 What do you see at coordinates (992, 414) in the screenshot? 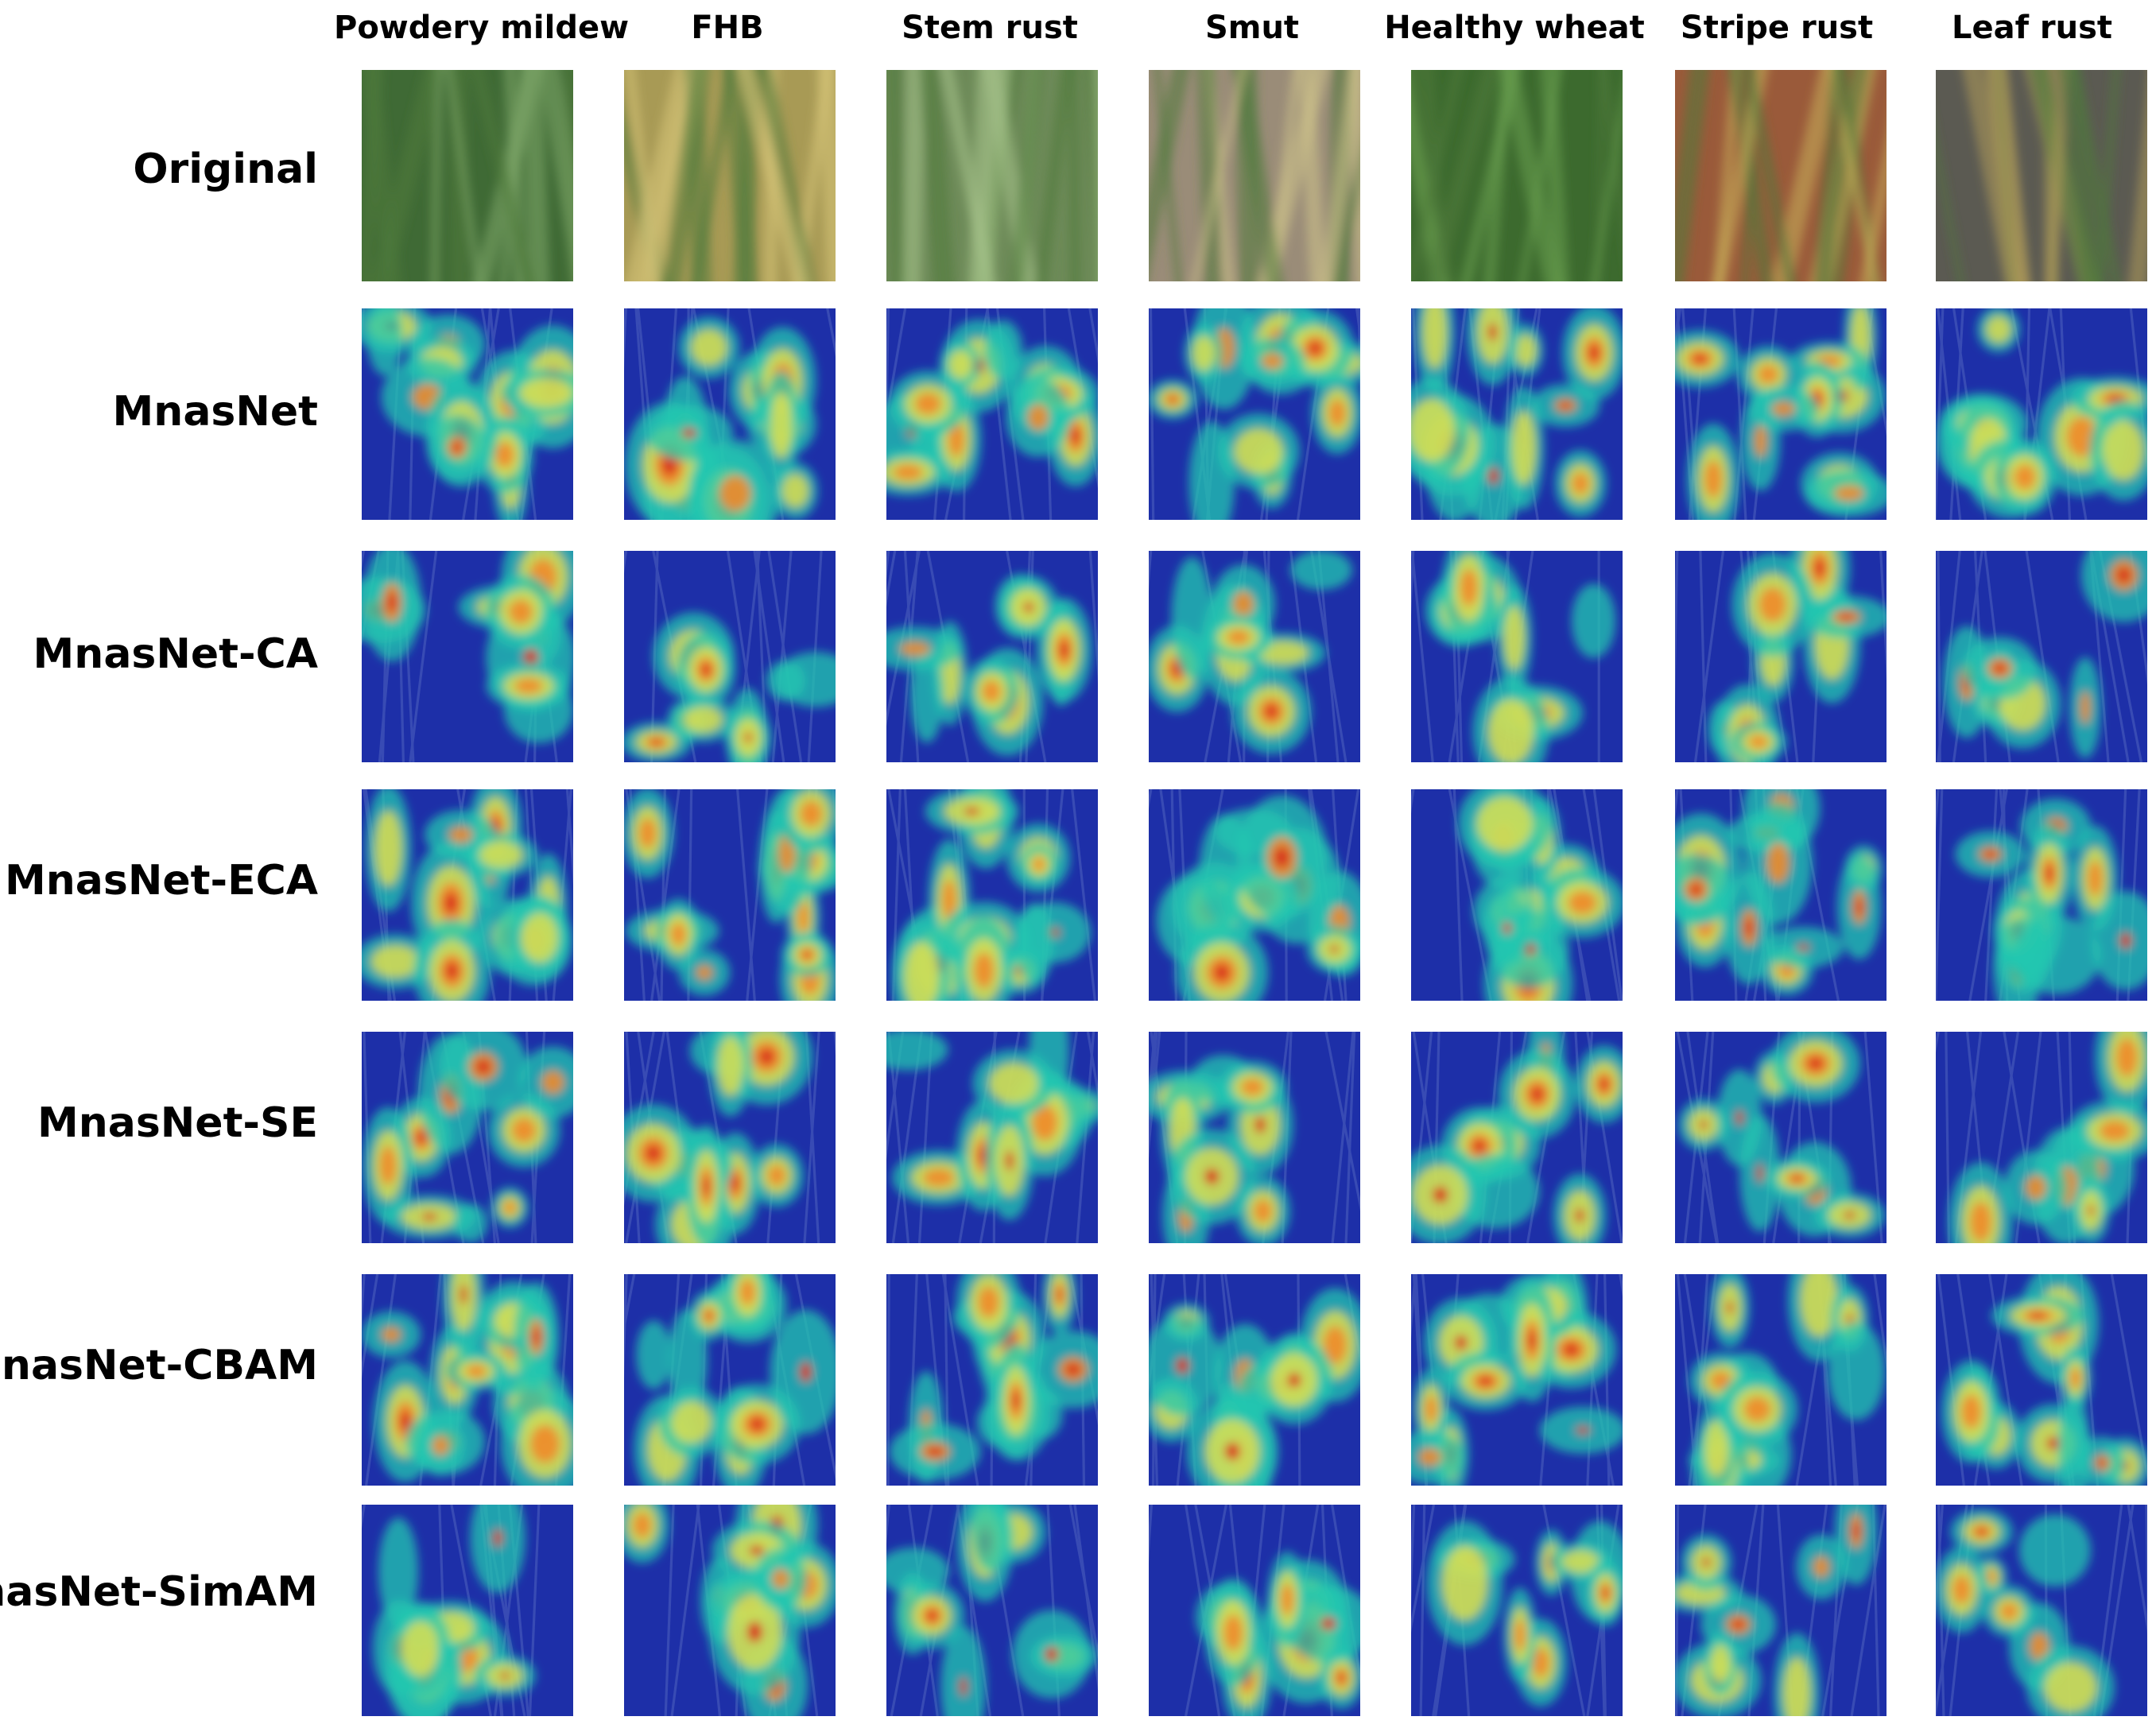
I see `heatmap-mnasnet-stem-rust` at bounding box center [992, 414].